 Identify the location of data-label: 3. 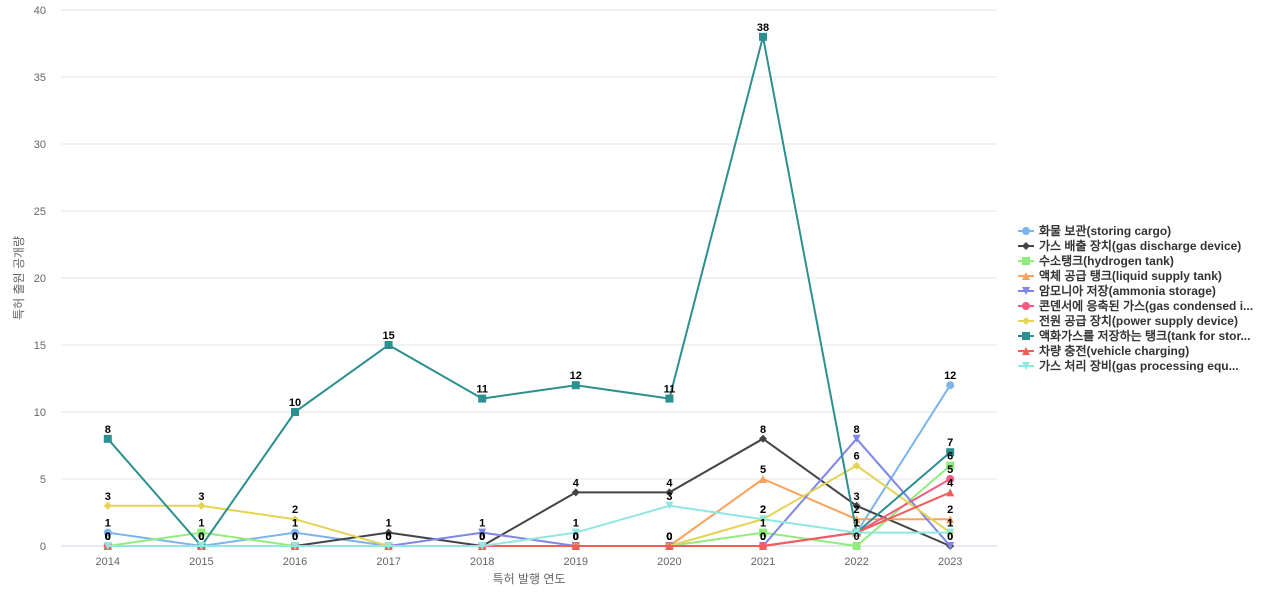
(108, 497).